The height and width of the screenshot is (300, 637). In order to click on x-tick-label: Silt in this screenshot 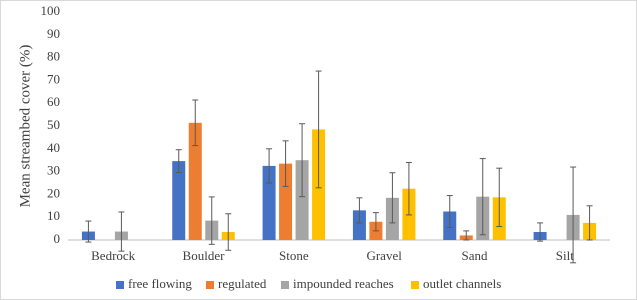, I will do `click(565, 255)`.